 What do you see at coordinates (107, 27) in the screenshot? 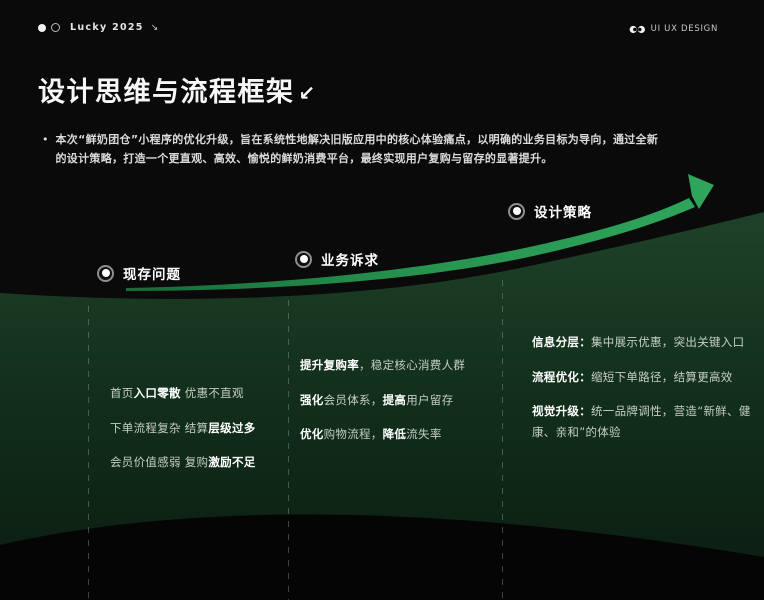
I see `brand-name: Lucky 2025` at bounding box center [107, 27].